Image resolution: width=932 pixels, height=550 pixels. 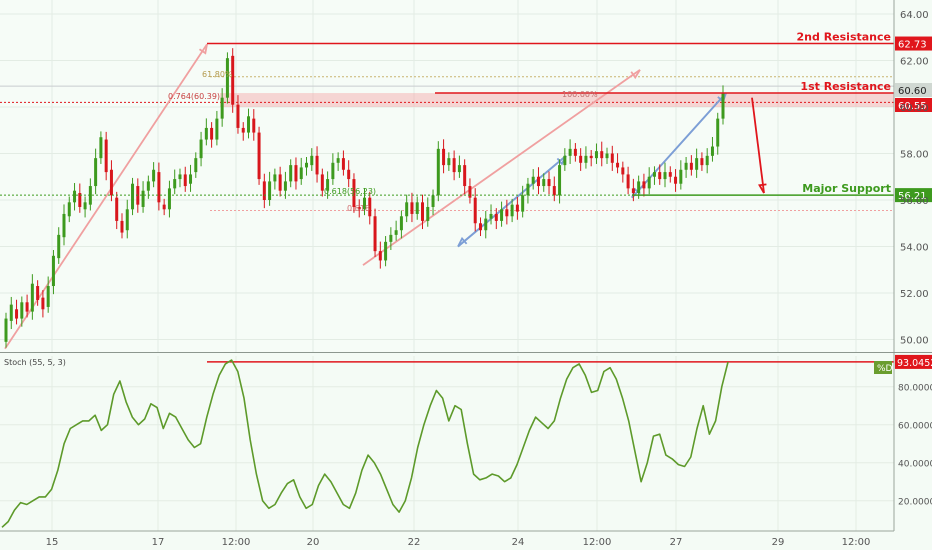 What do you see at coordinates (914, 201) in the screenshot?
I see `price-tick-label: 56.00` at bounding box center [914, 201].